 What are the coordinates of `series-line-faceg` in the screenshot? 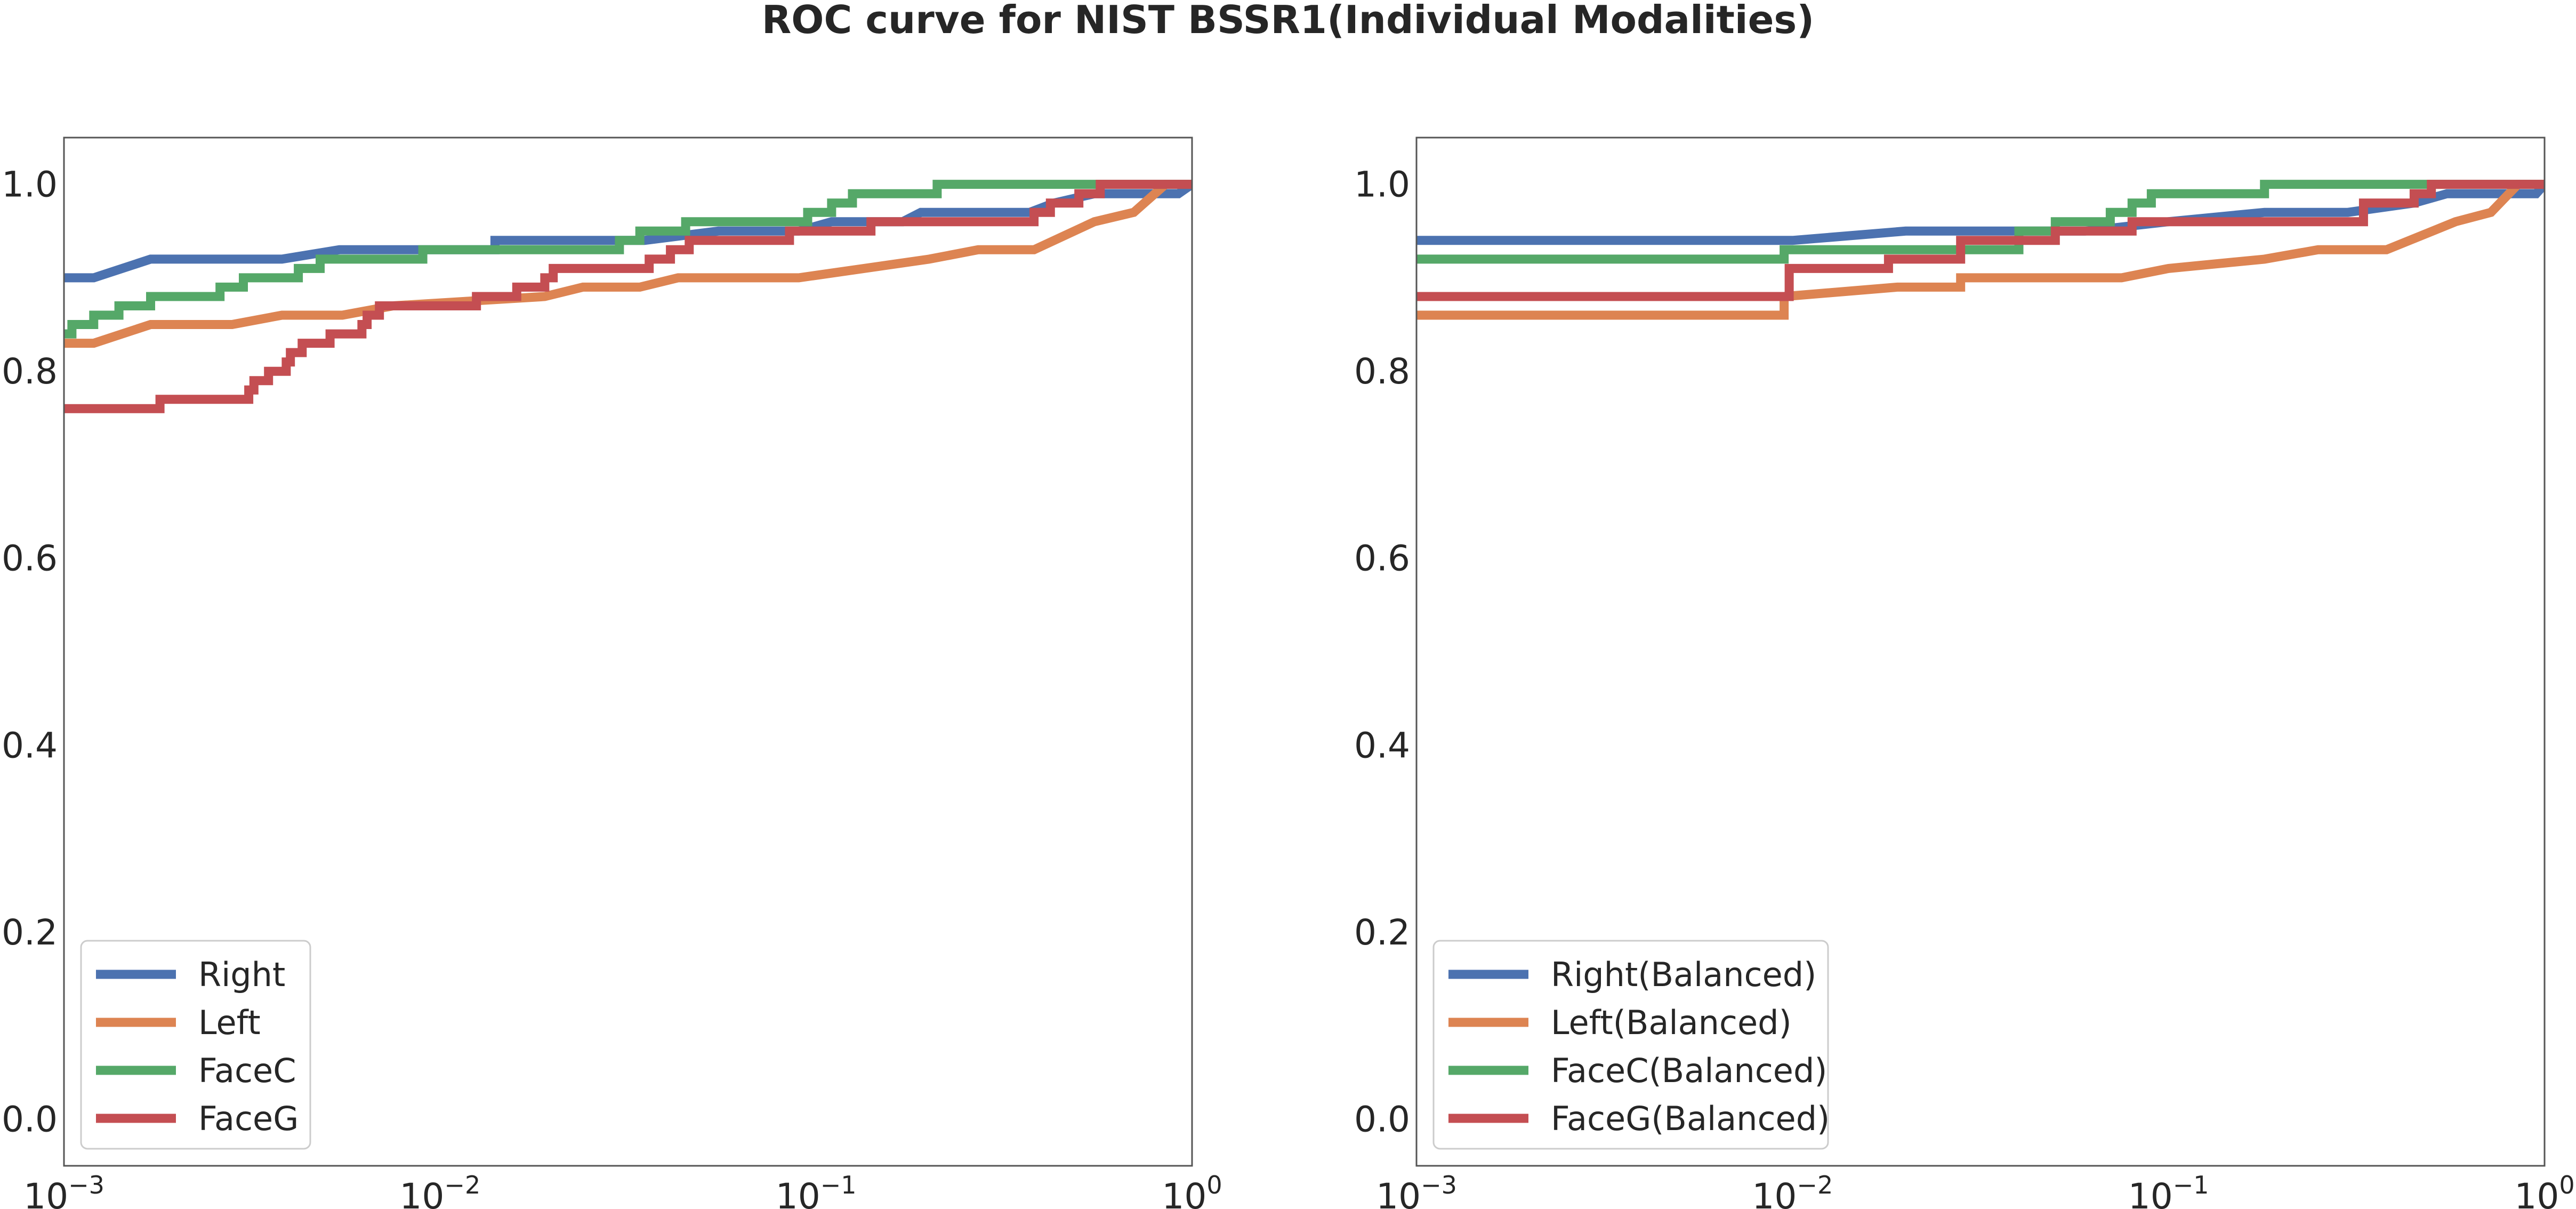 It's located at (628, 296).